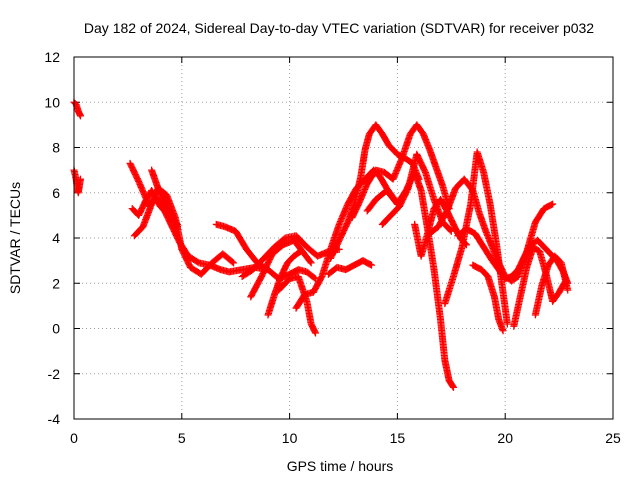 The width and height of the screenshot is (640, 480). I want to click on x-tick-label: 5, so click(182, 438).